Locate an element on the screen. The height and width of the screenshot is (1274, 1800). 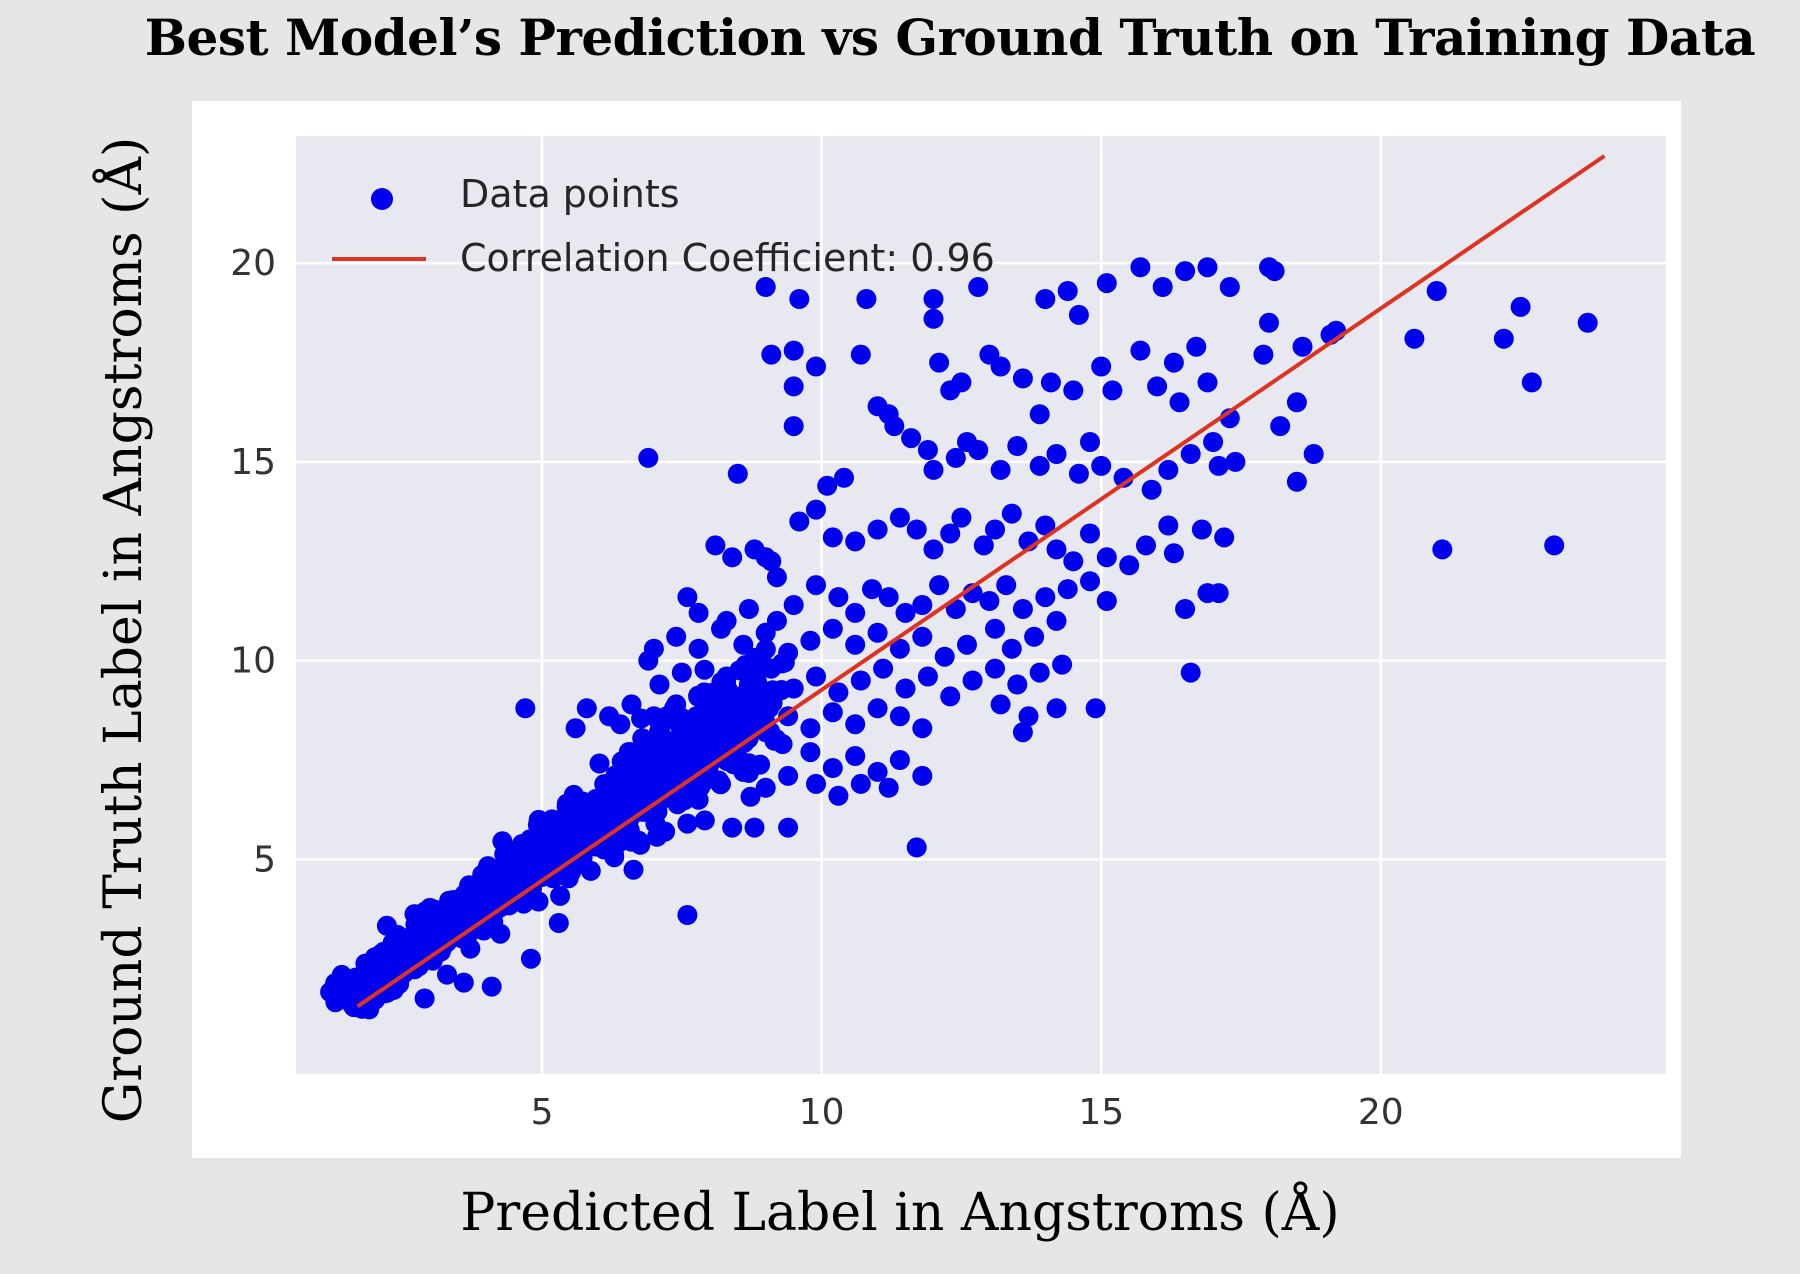
x-tick-label: 15 is located at coordinates (1101, 1112).